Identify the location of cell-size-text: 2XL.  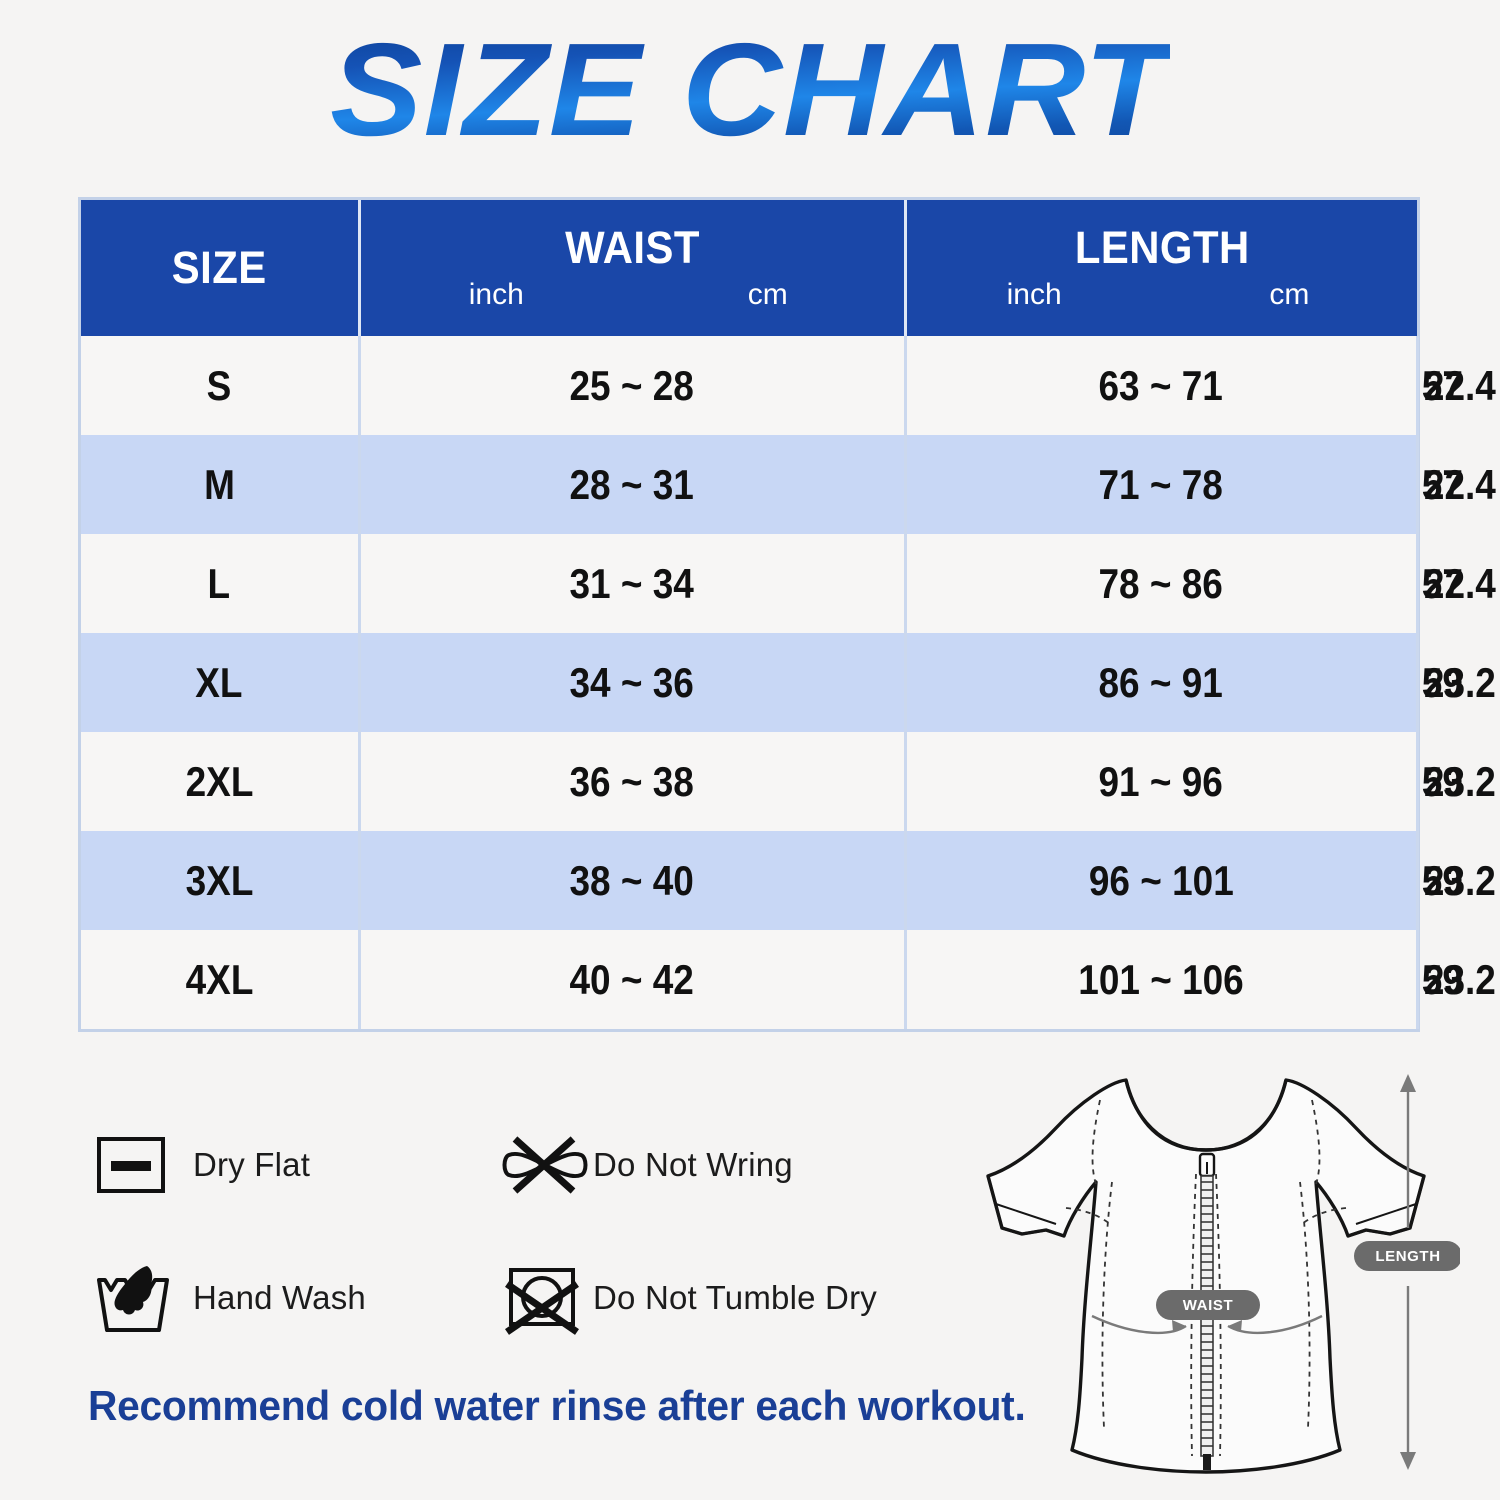
(219, 781).